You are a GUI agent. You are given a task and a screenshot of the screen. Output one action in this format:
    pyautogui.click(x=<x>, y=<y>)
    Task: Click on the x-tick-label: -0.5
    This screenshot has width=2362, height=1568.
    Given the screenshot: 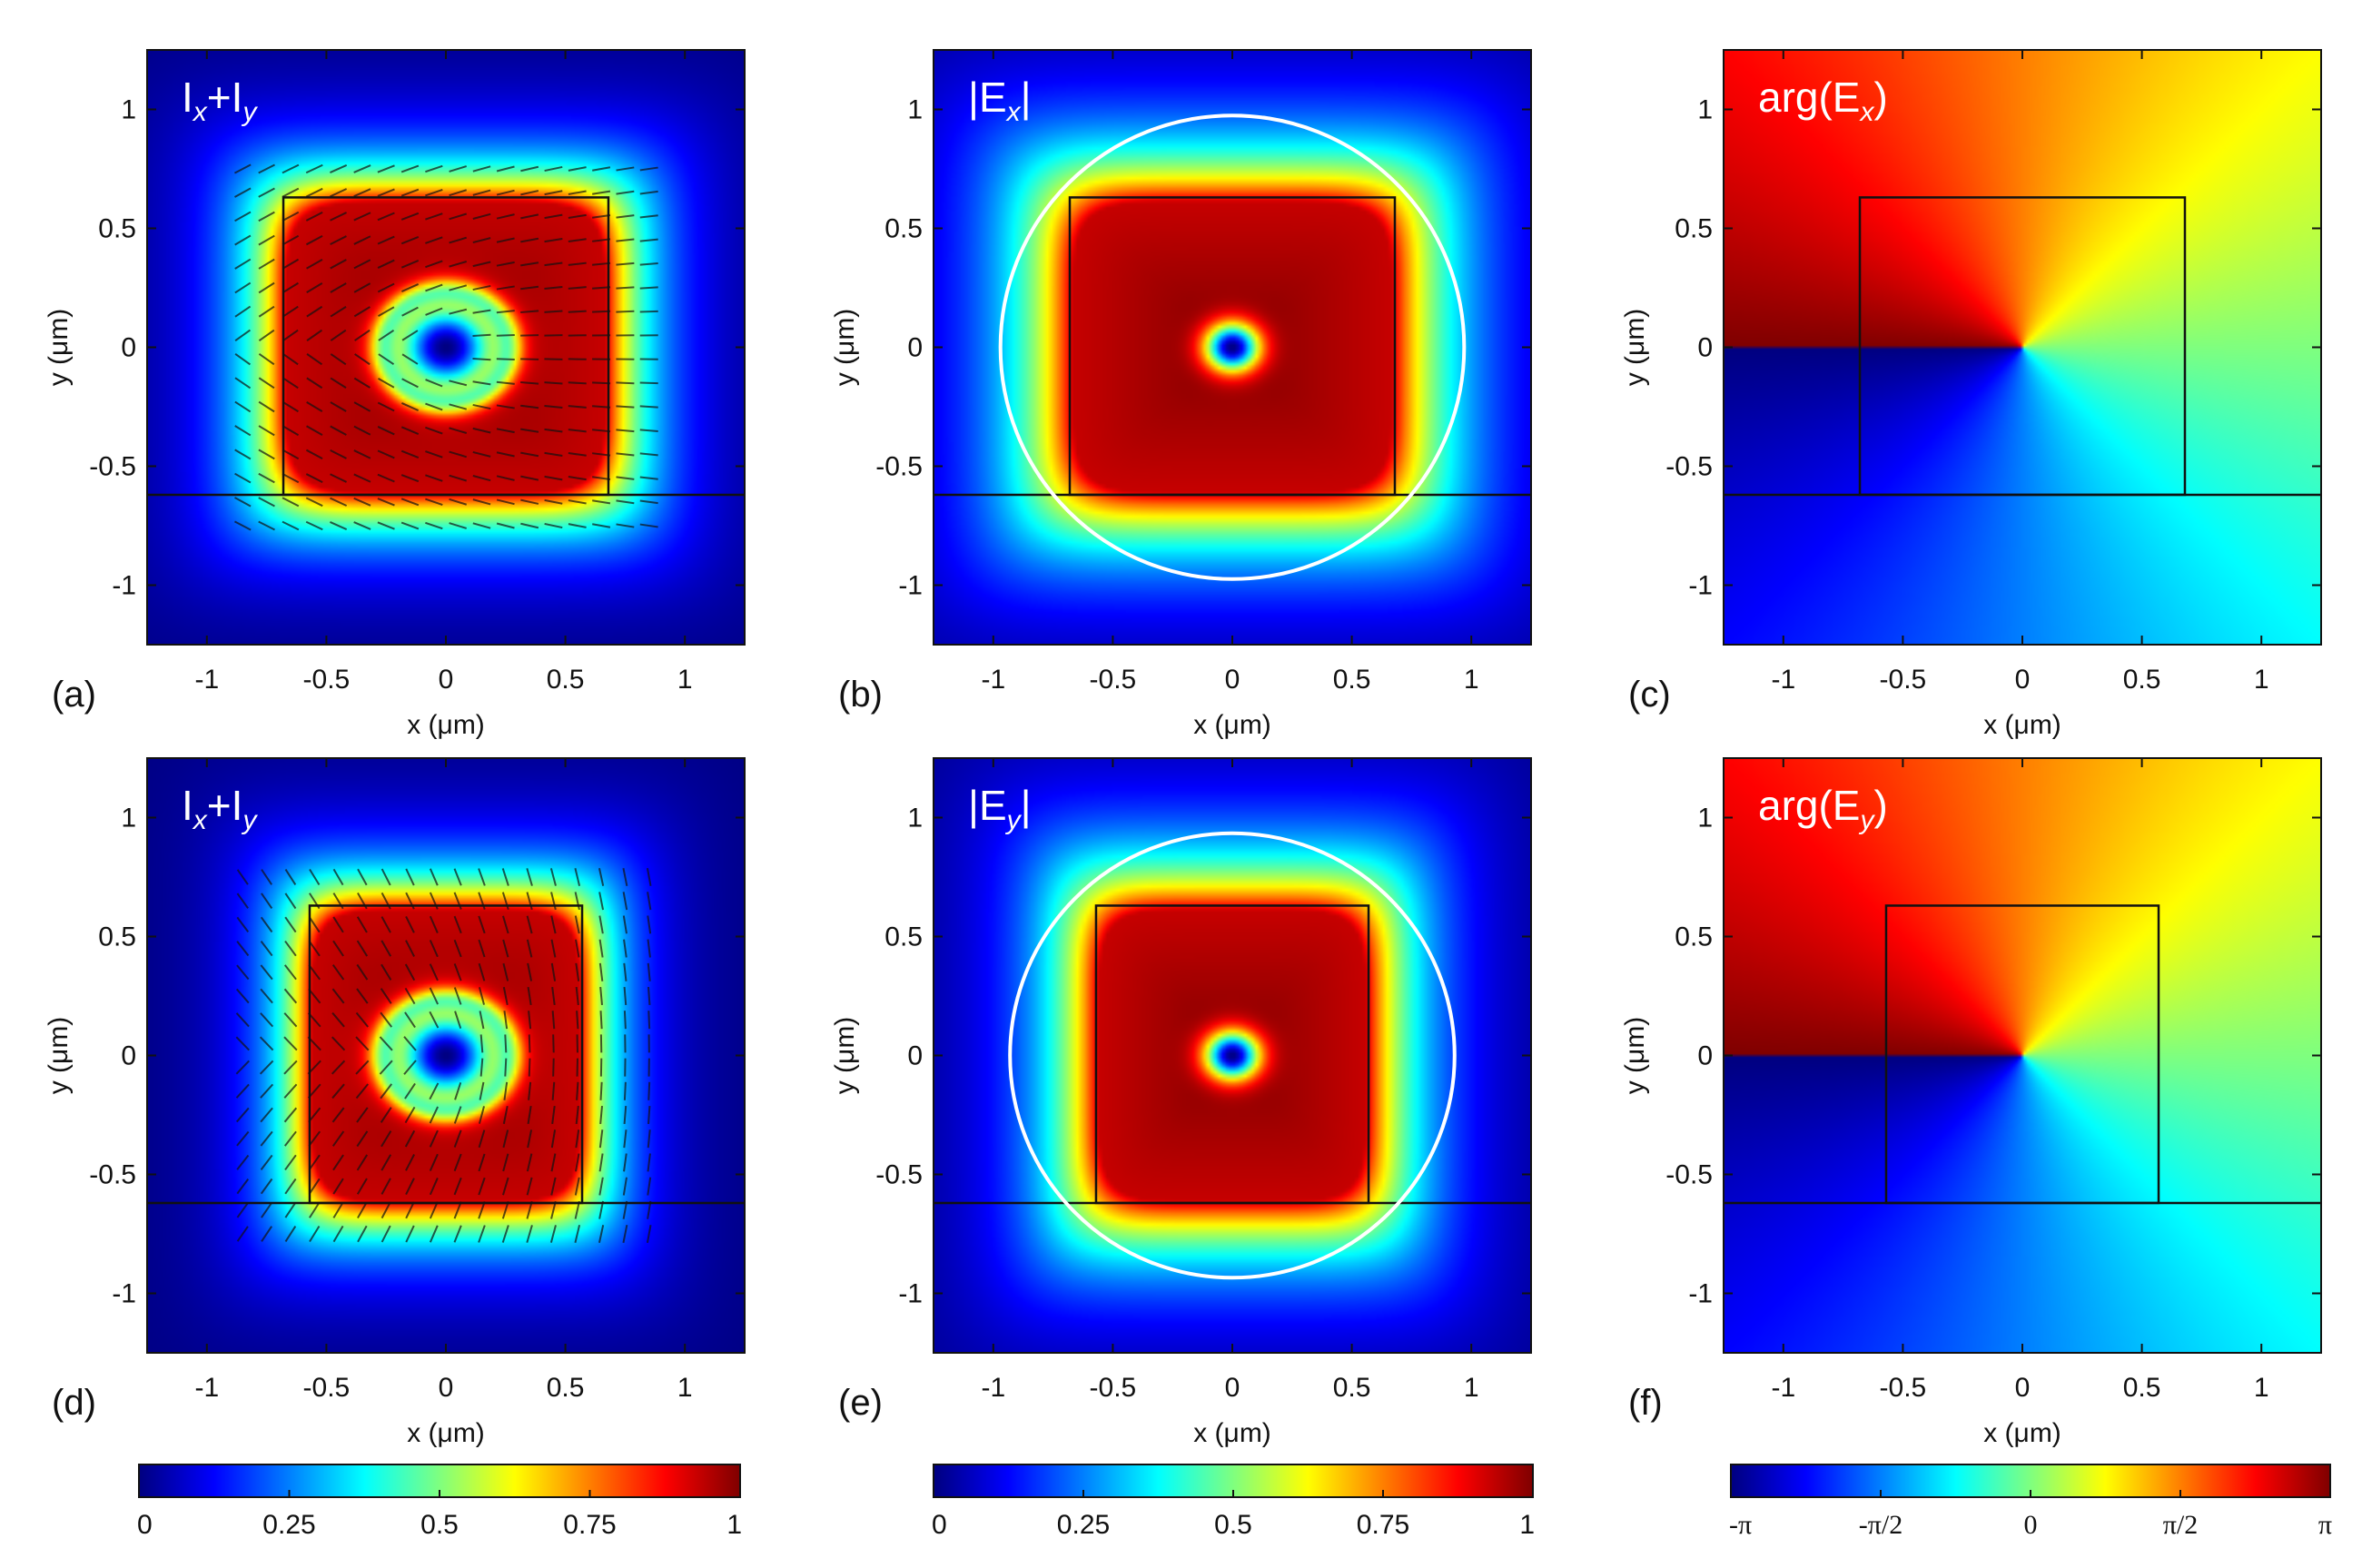 What is the action you would take?
    pyautogui.click(x=1903, y=1388)
    